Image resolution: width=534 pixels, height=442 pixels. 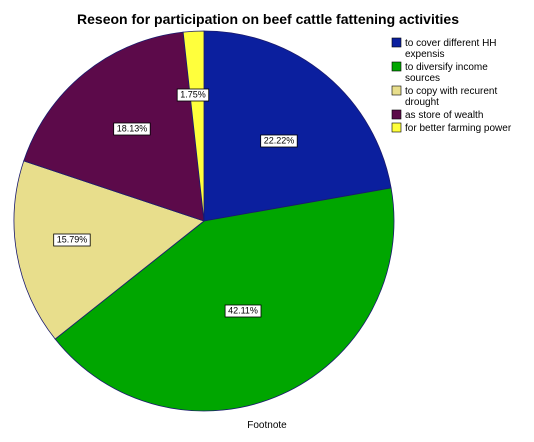 I want to click on slice-label-text: 1.75%, so click(x=193, y=94).